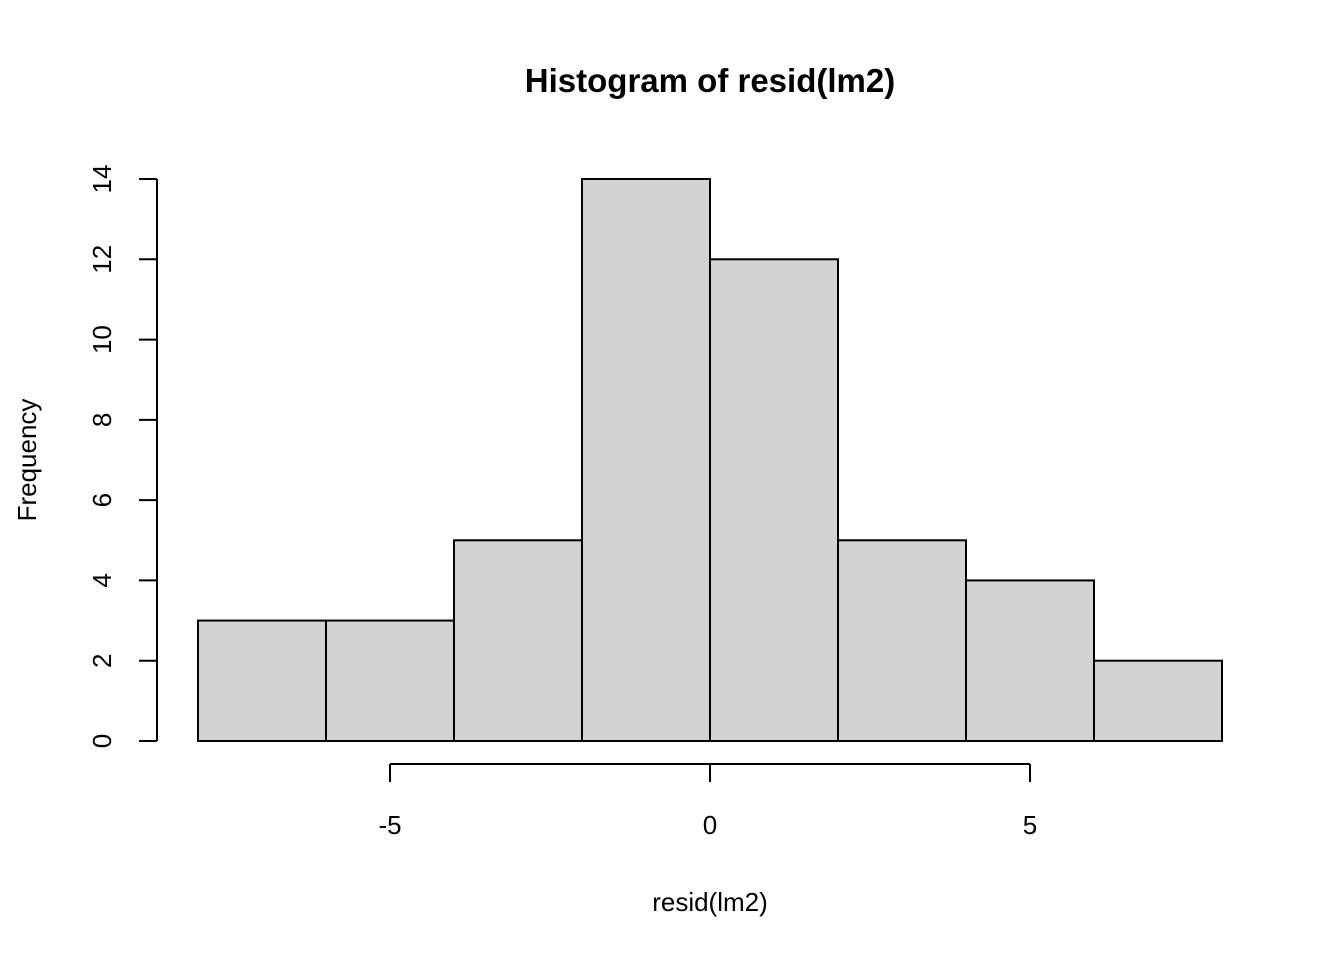  What do you see at coordinates (102, 179) in the screenshot?
I see `y-tick-label: 14` at bounding box center [102, 179].